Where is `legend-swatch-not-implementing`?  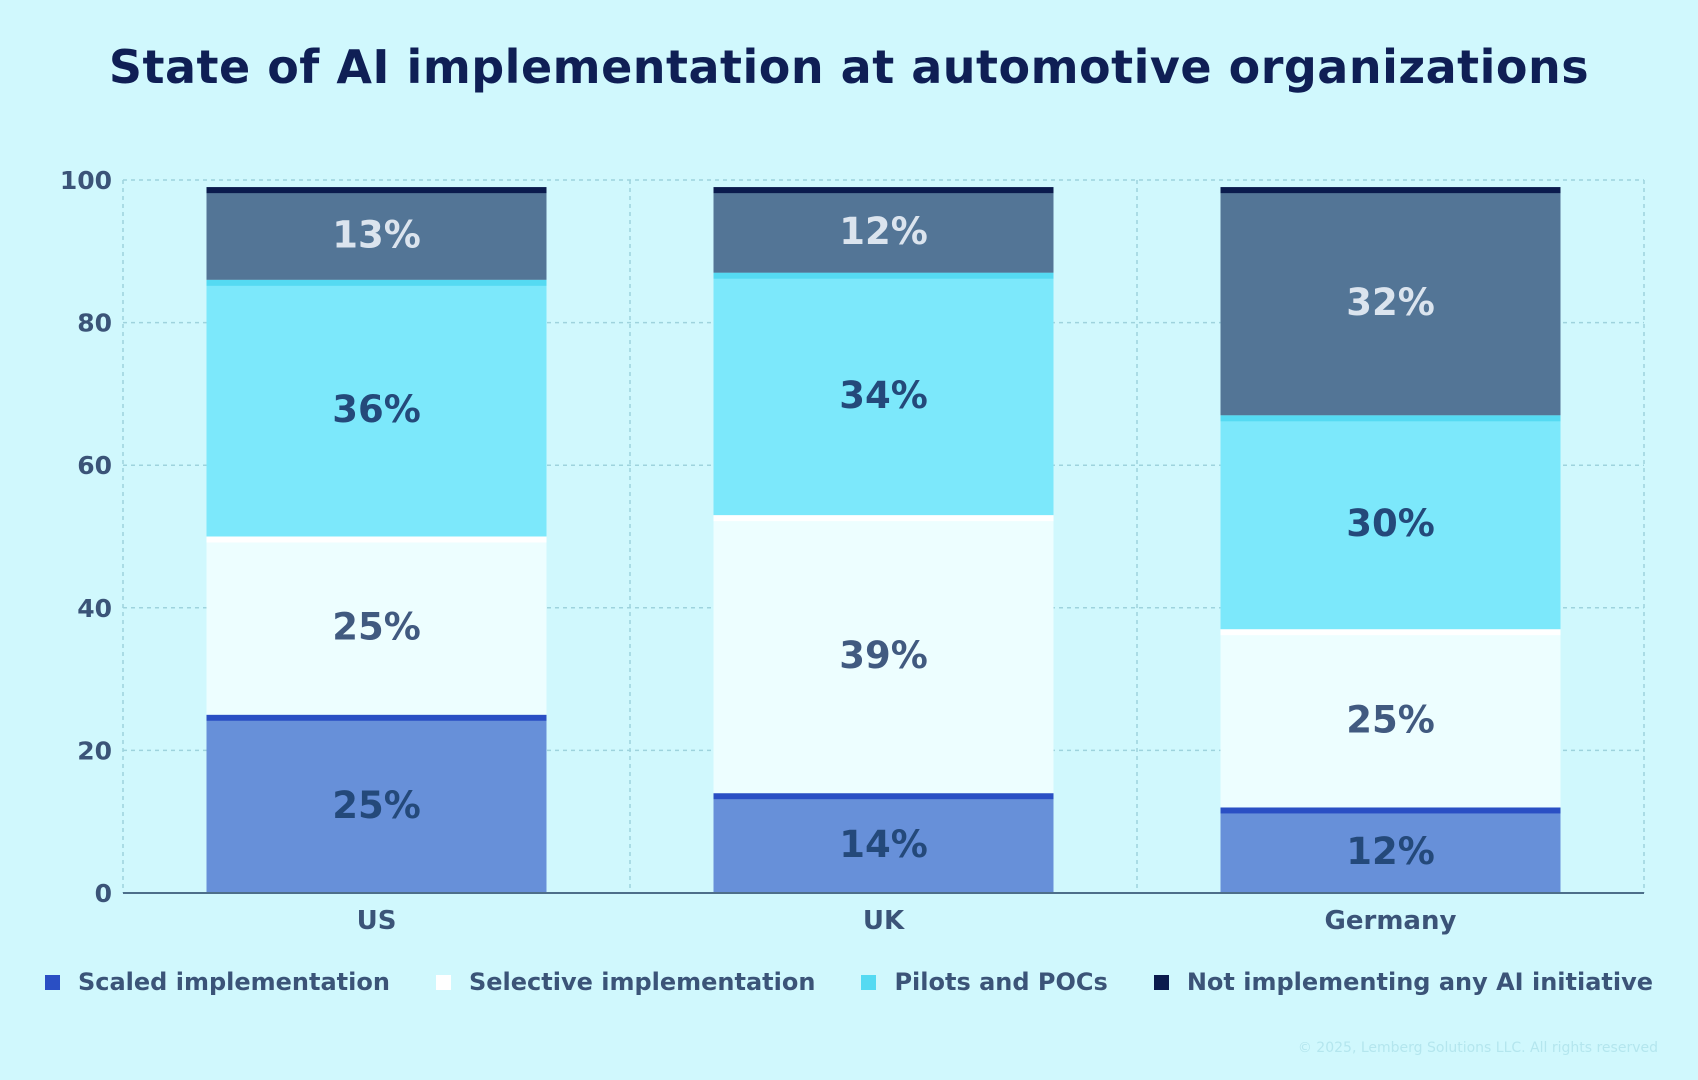
legend-swatch-not-implementing is located at coordinates (1161, 982).